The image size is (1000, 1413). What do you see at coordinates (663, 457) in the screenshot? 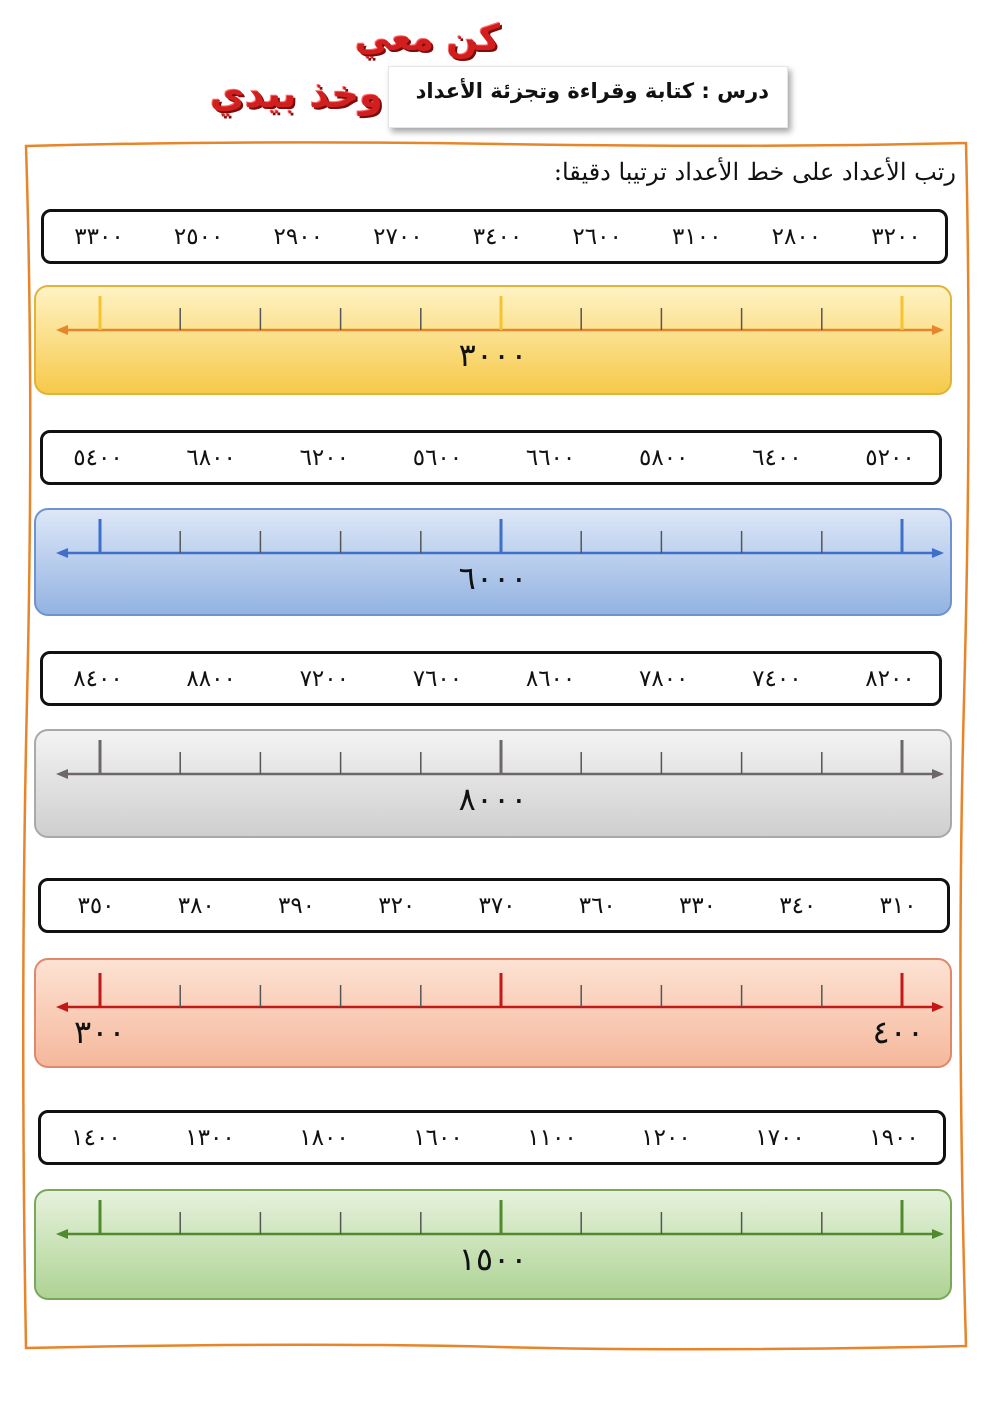
I see `number-card: ٥٨٠٠` at bounding box center [663, 457].